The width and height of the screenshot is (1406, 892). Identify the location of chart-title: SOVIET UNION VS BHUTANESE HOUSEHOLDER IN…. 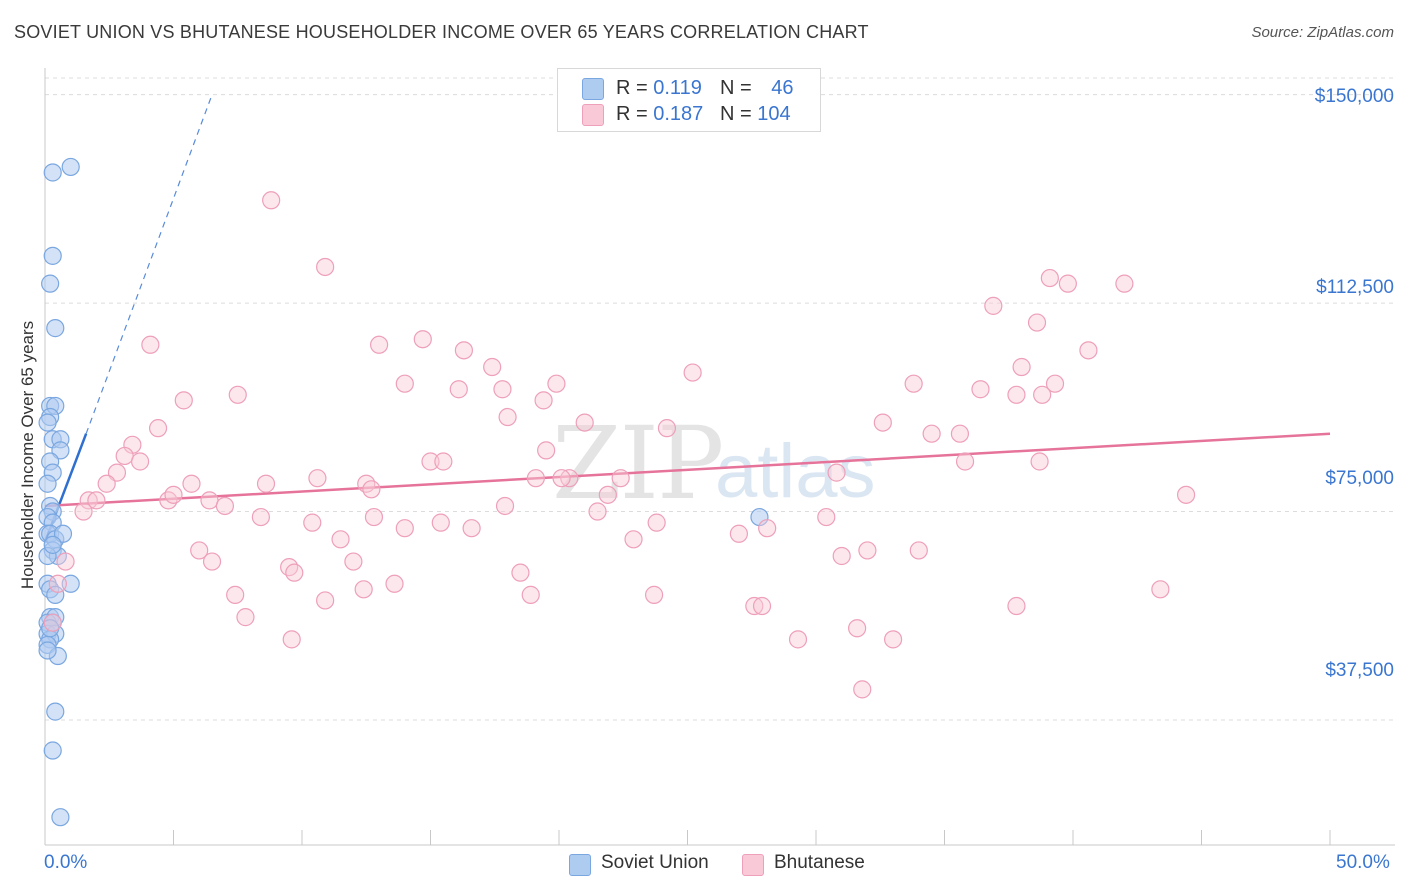
(441, 32).